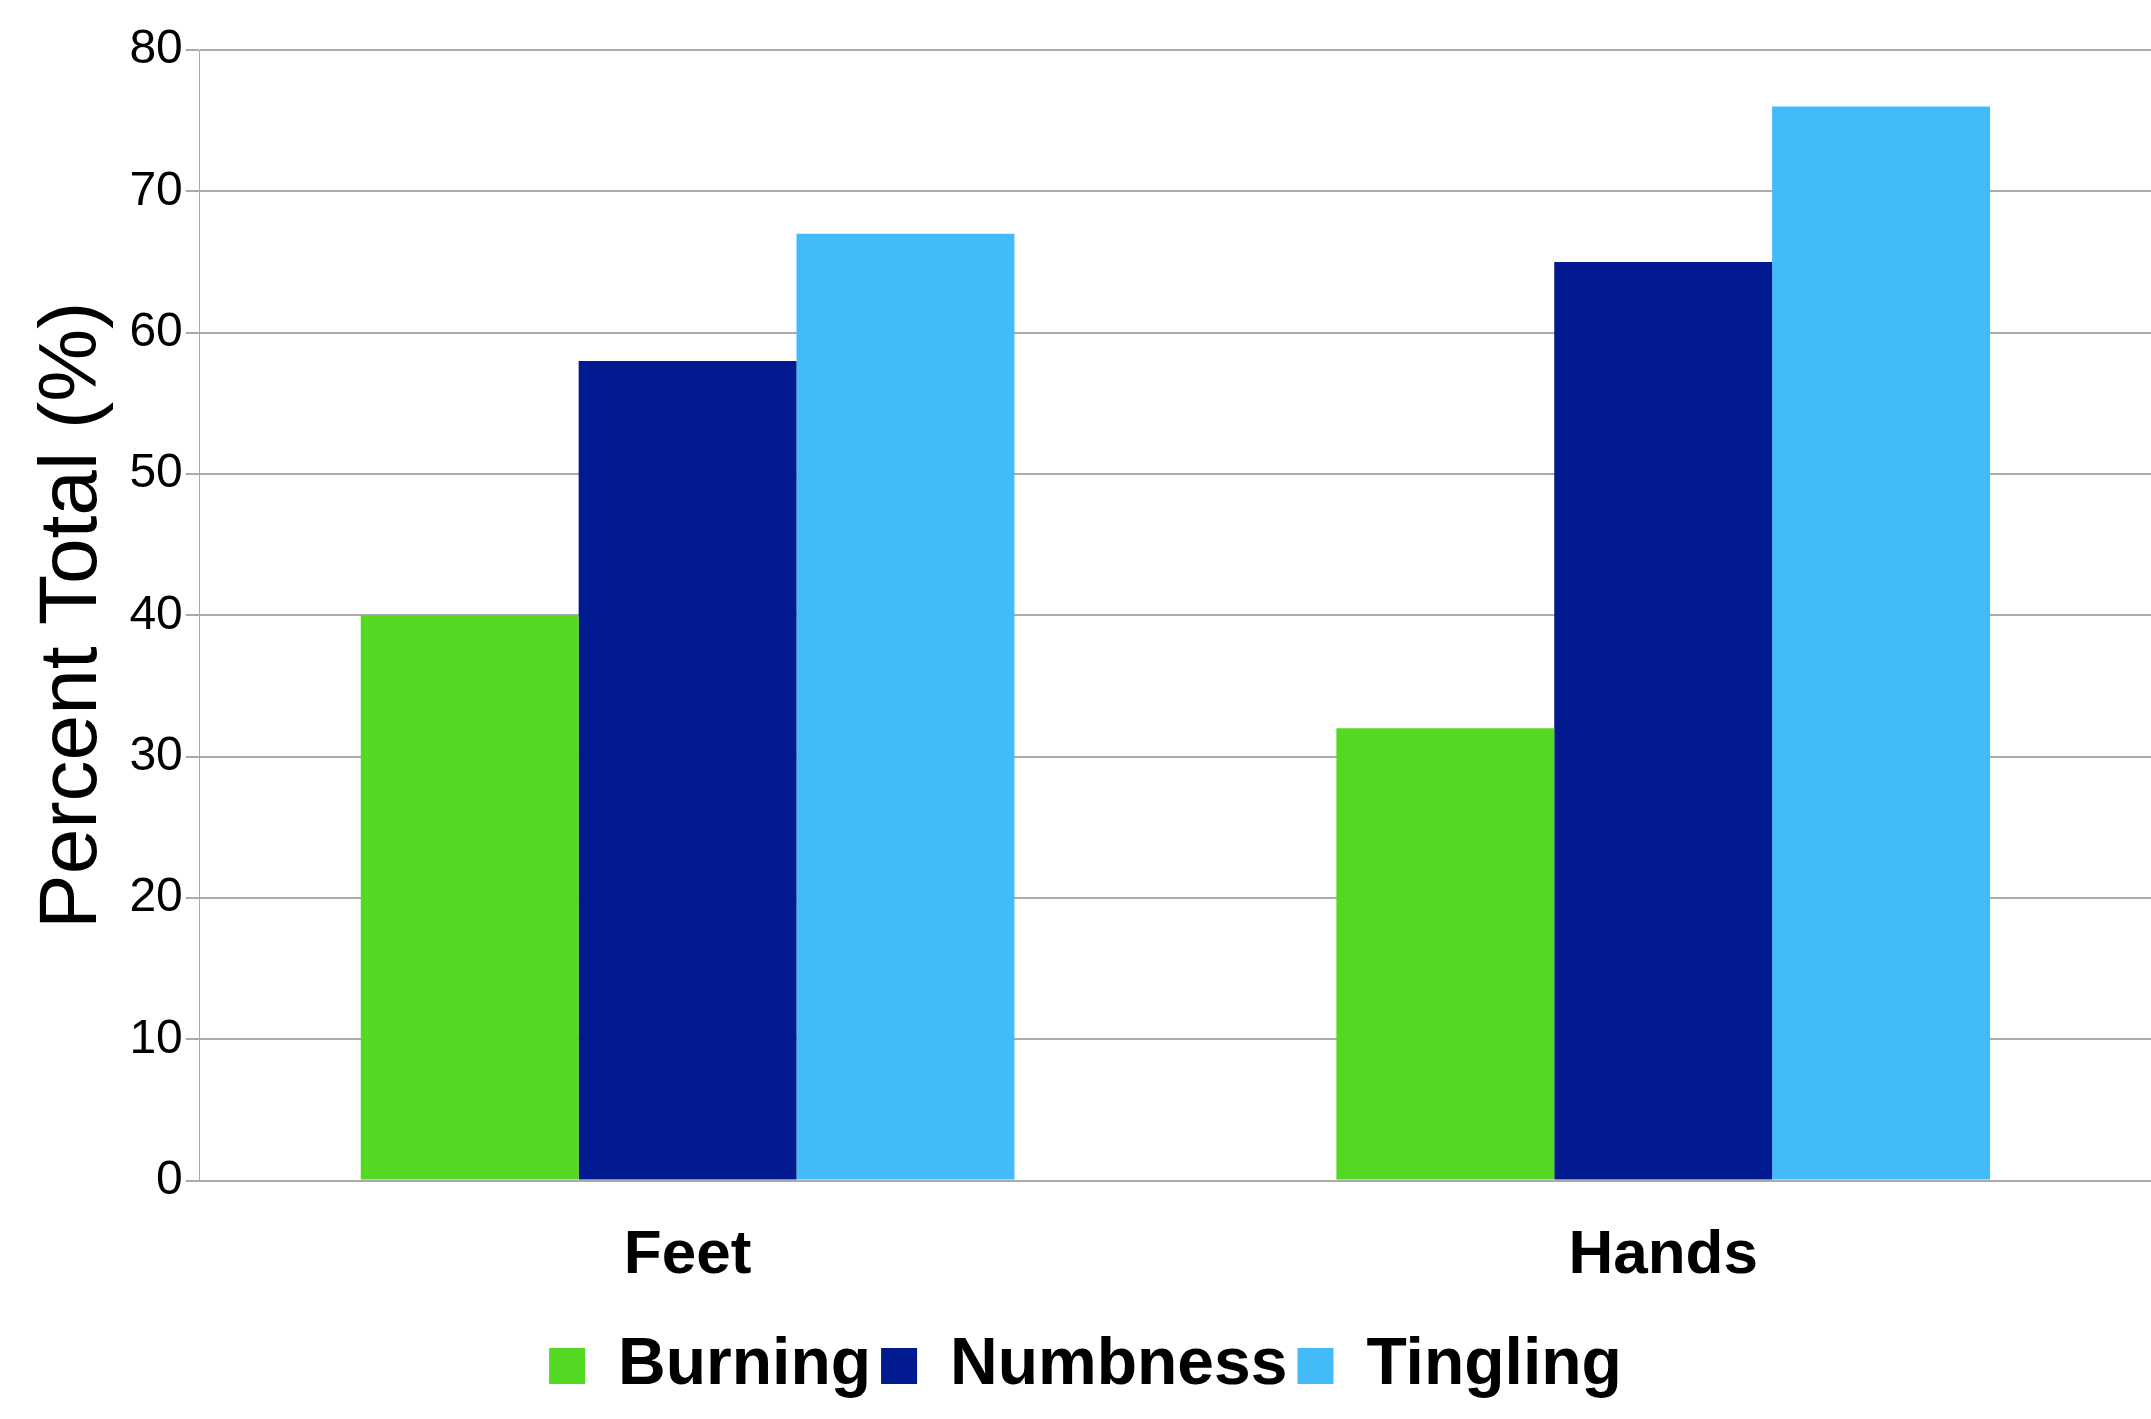 The width and height of the screenshot is (2151, 1419). I want to click on legend-label: Tingling, so click(1494, 1361).